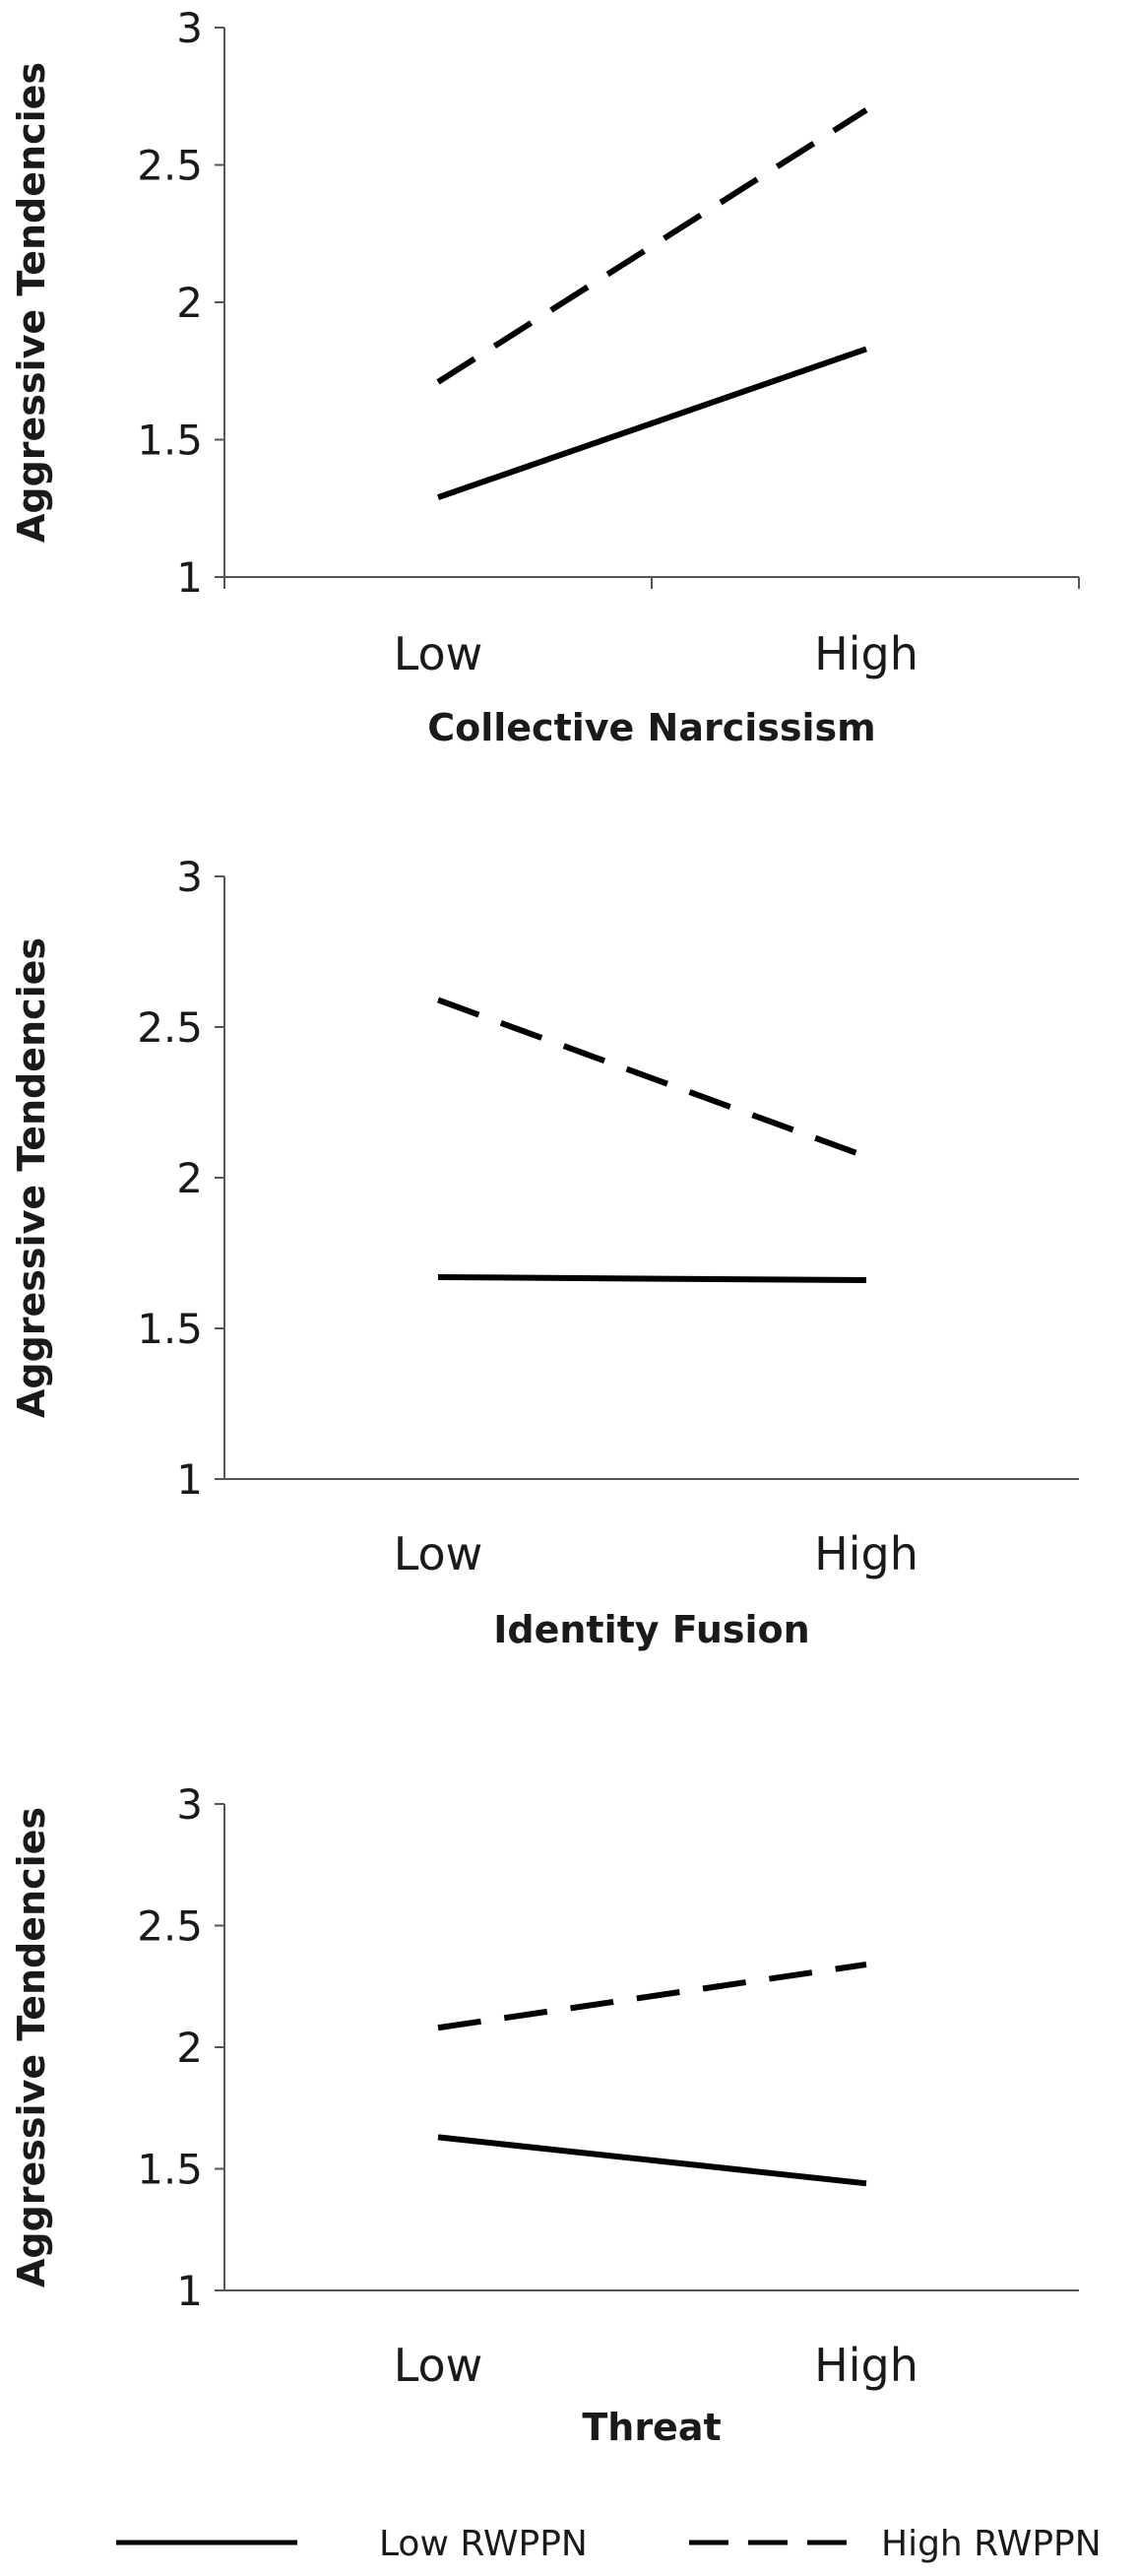  What do you see at coordinates (483, 2544) in the screenshot?
I see `legend-label: Low RWPPN` at bounding box center [483, 2544].